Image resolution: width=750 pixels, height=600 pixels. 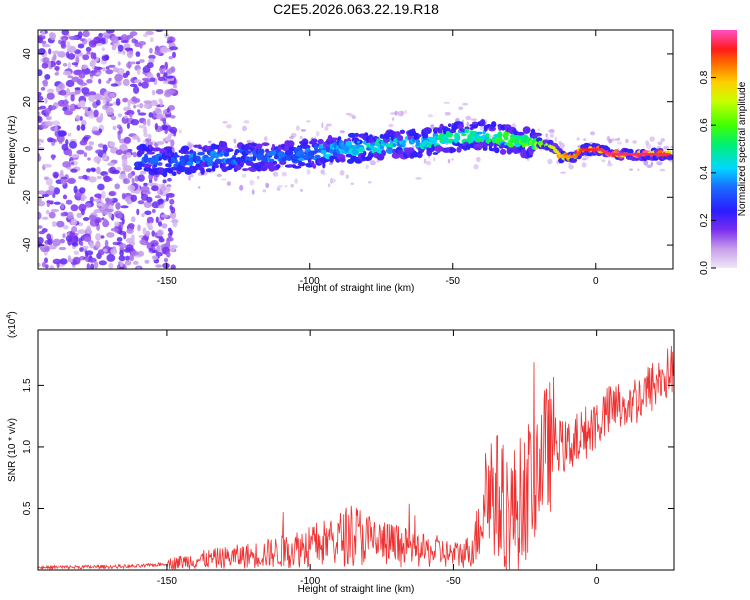 What do you see at coordinates (596, 281) in the screenshot?
I see `x-tick-label: 0` at bounding box center [596, 281].